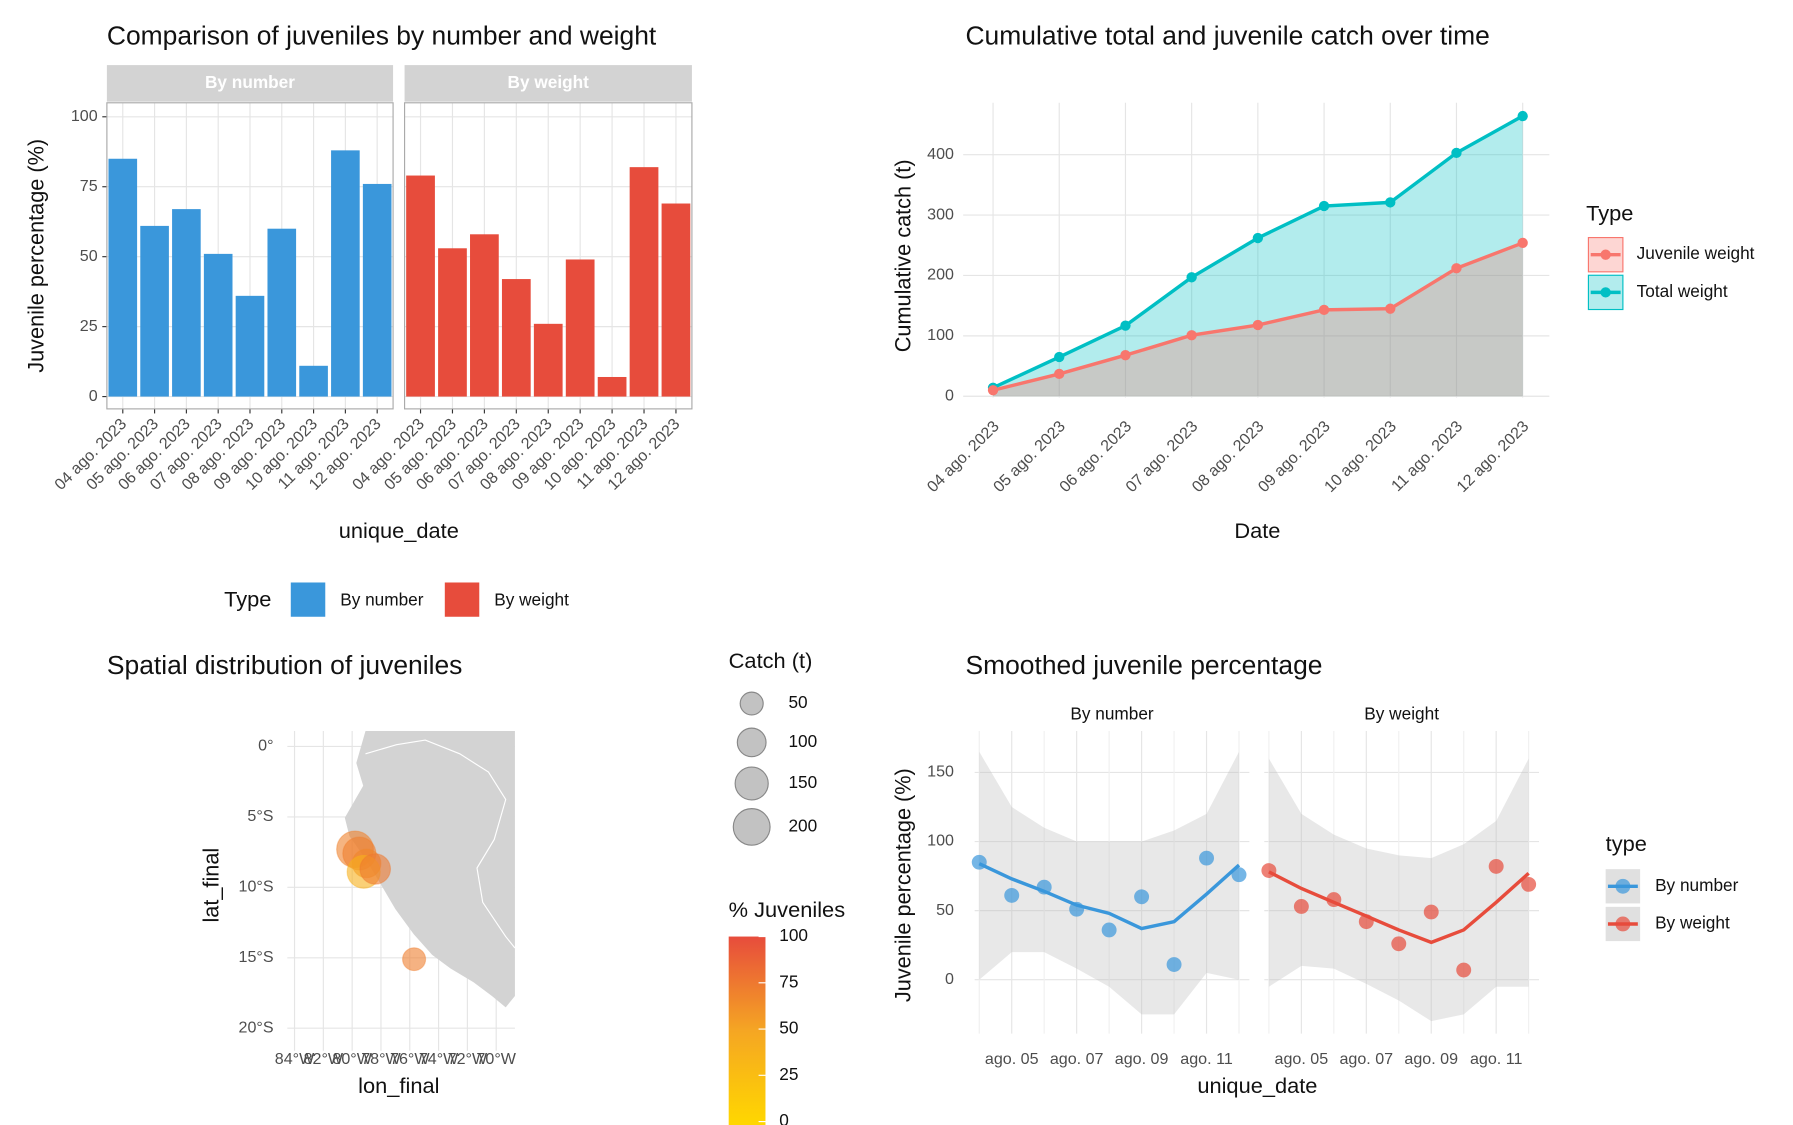 The image size is (1793, 1125). Describe the element at coordinates (382, 599) in the screenshot. I see `legend-label: By number` at that location.